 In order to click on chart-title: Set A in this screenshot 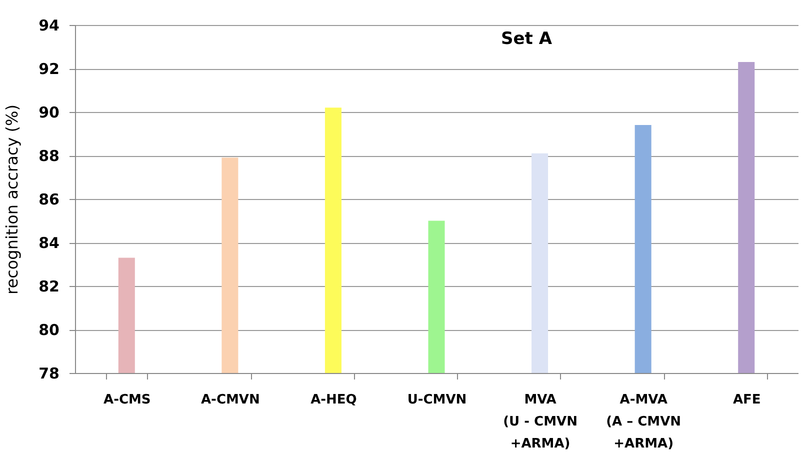, I will do `click(527, 39)`.